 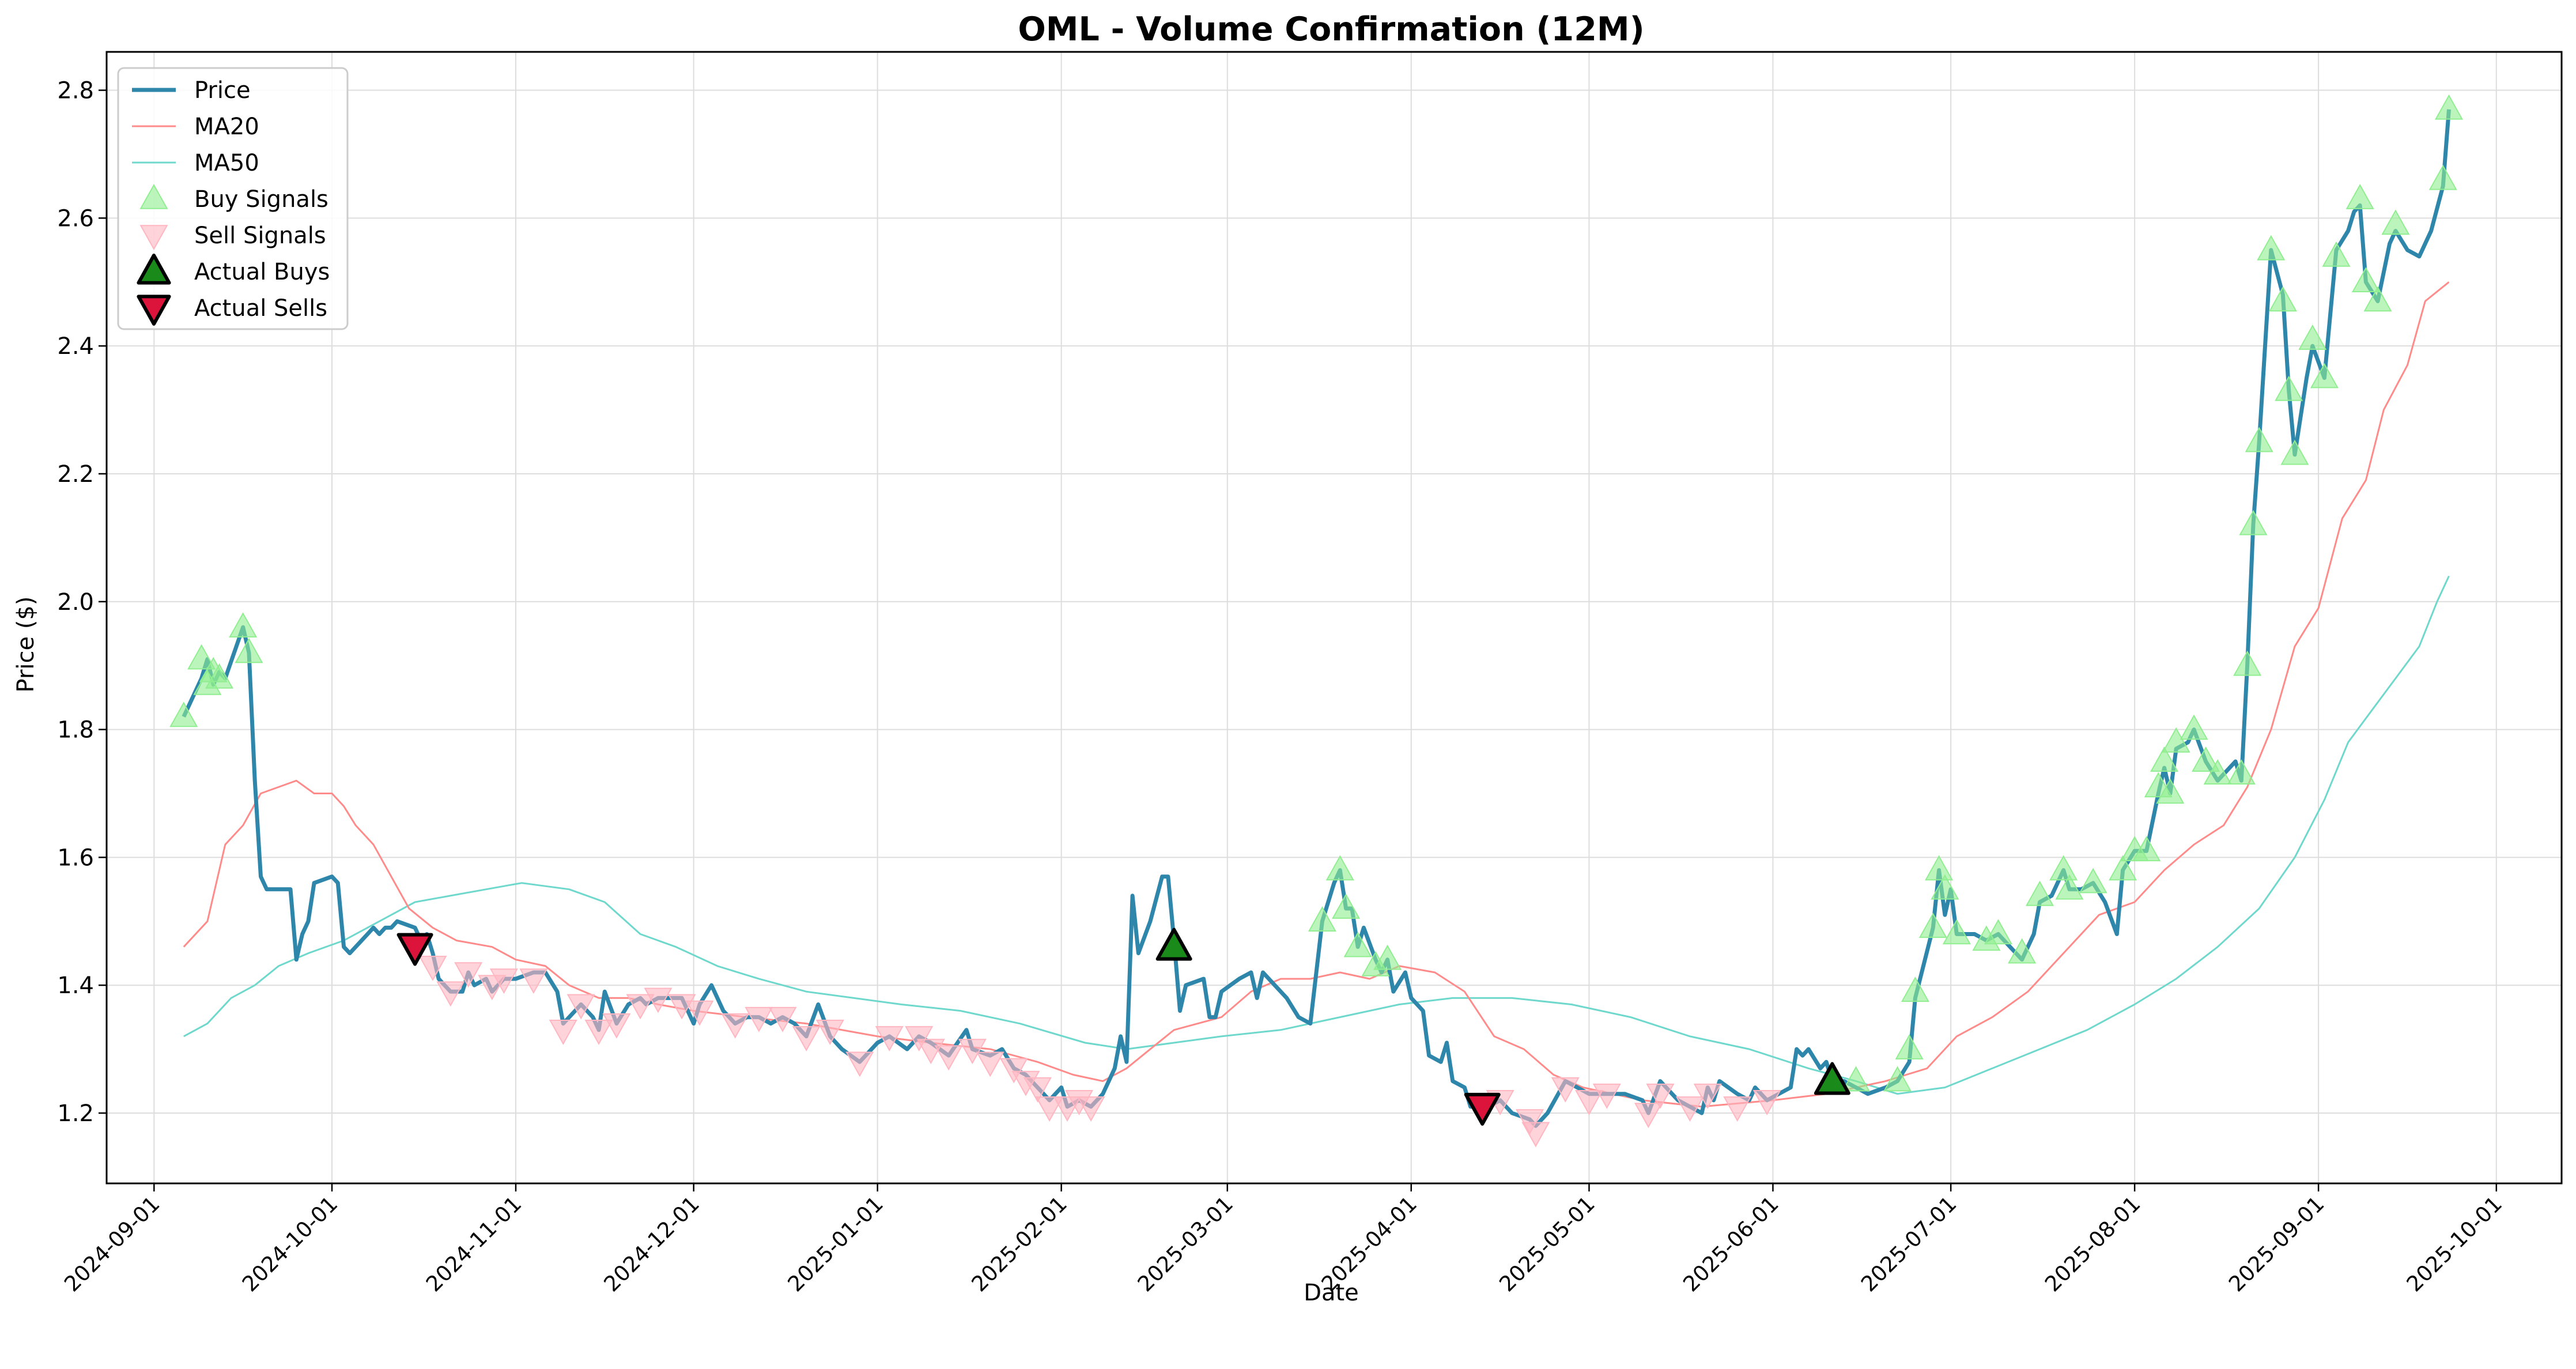 I want to click on legend-label: Actual Buys, so click(x=262, y=272).